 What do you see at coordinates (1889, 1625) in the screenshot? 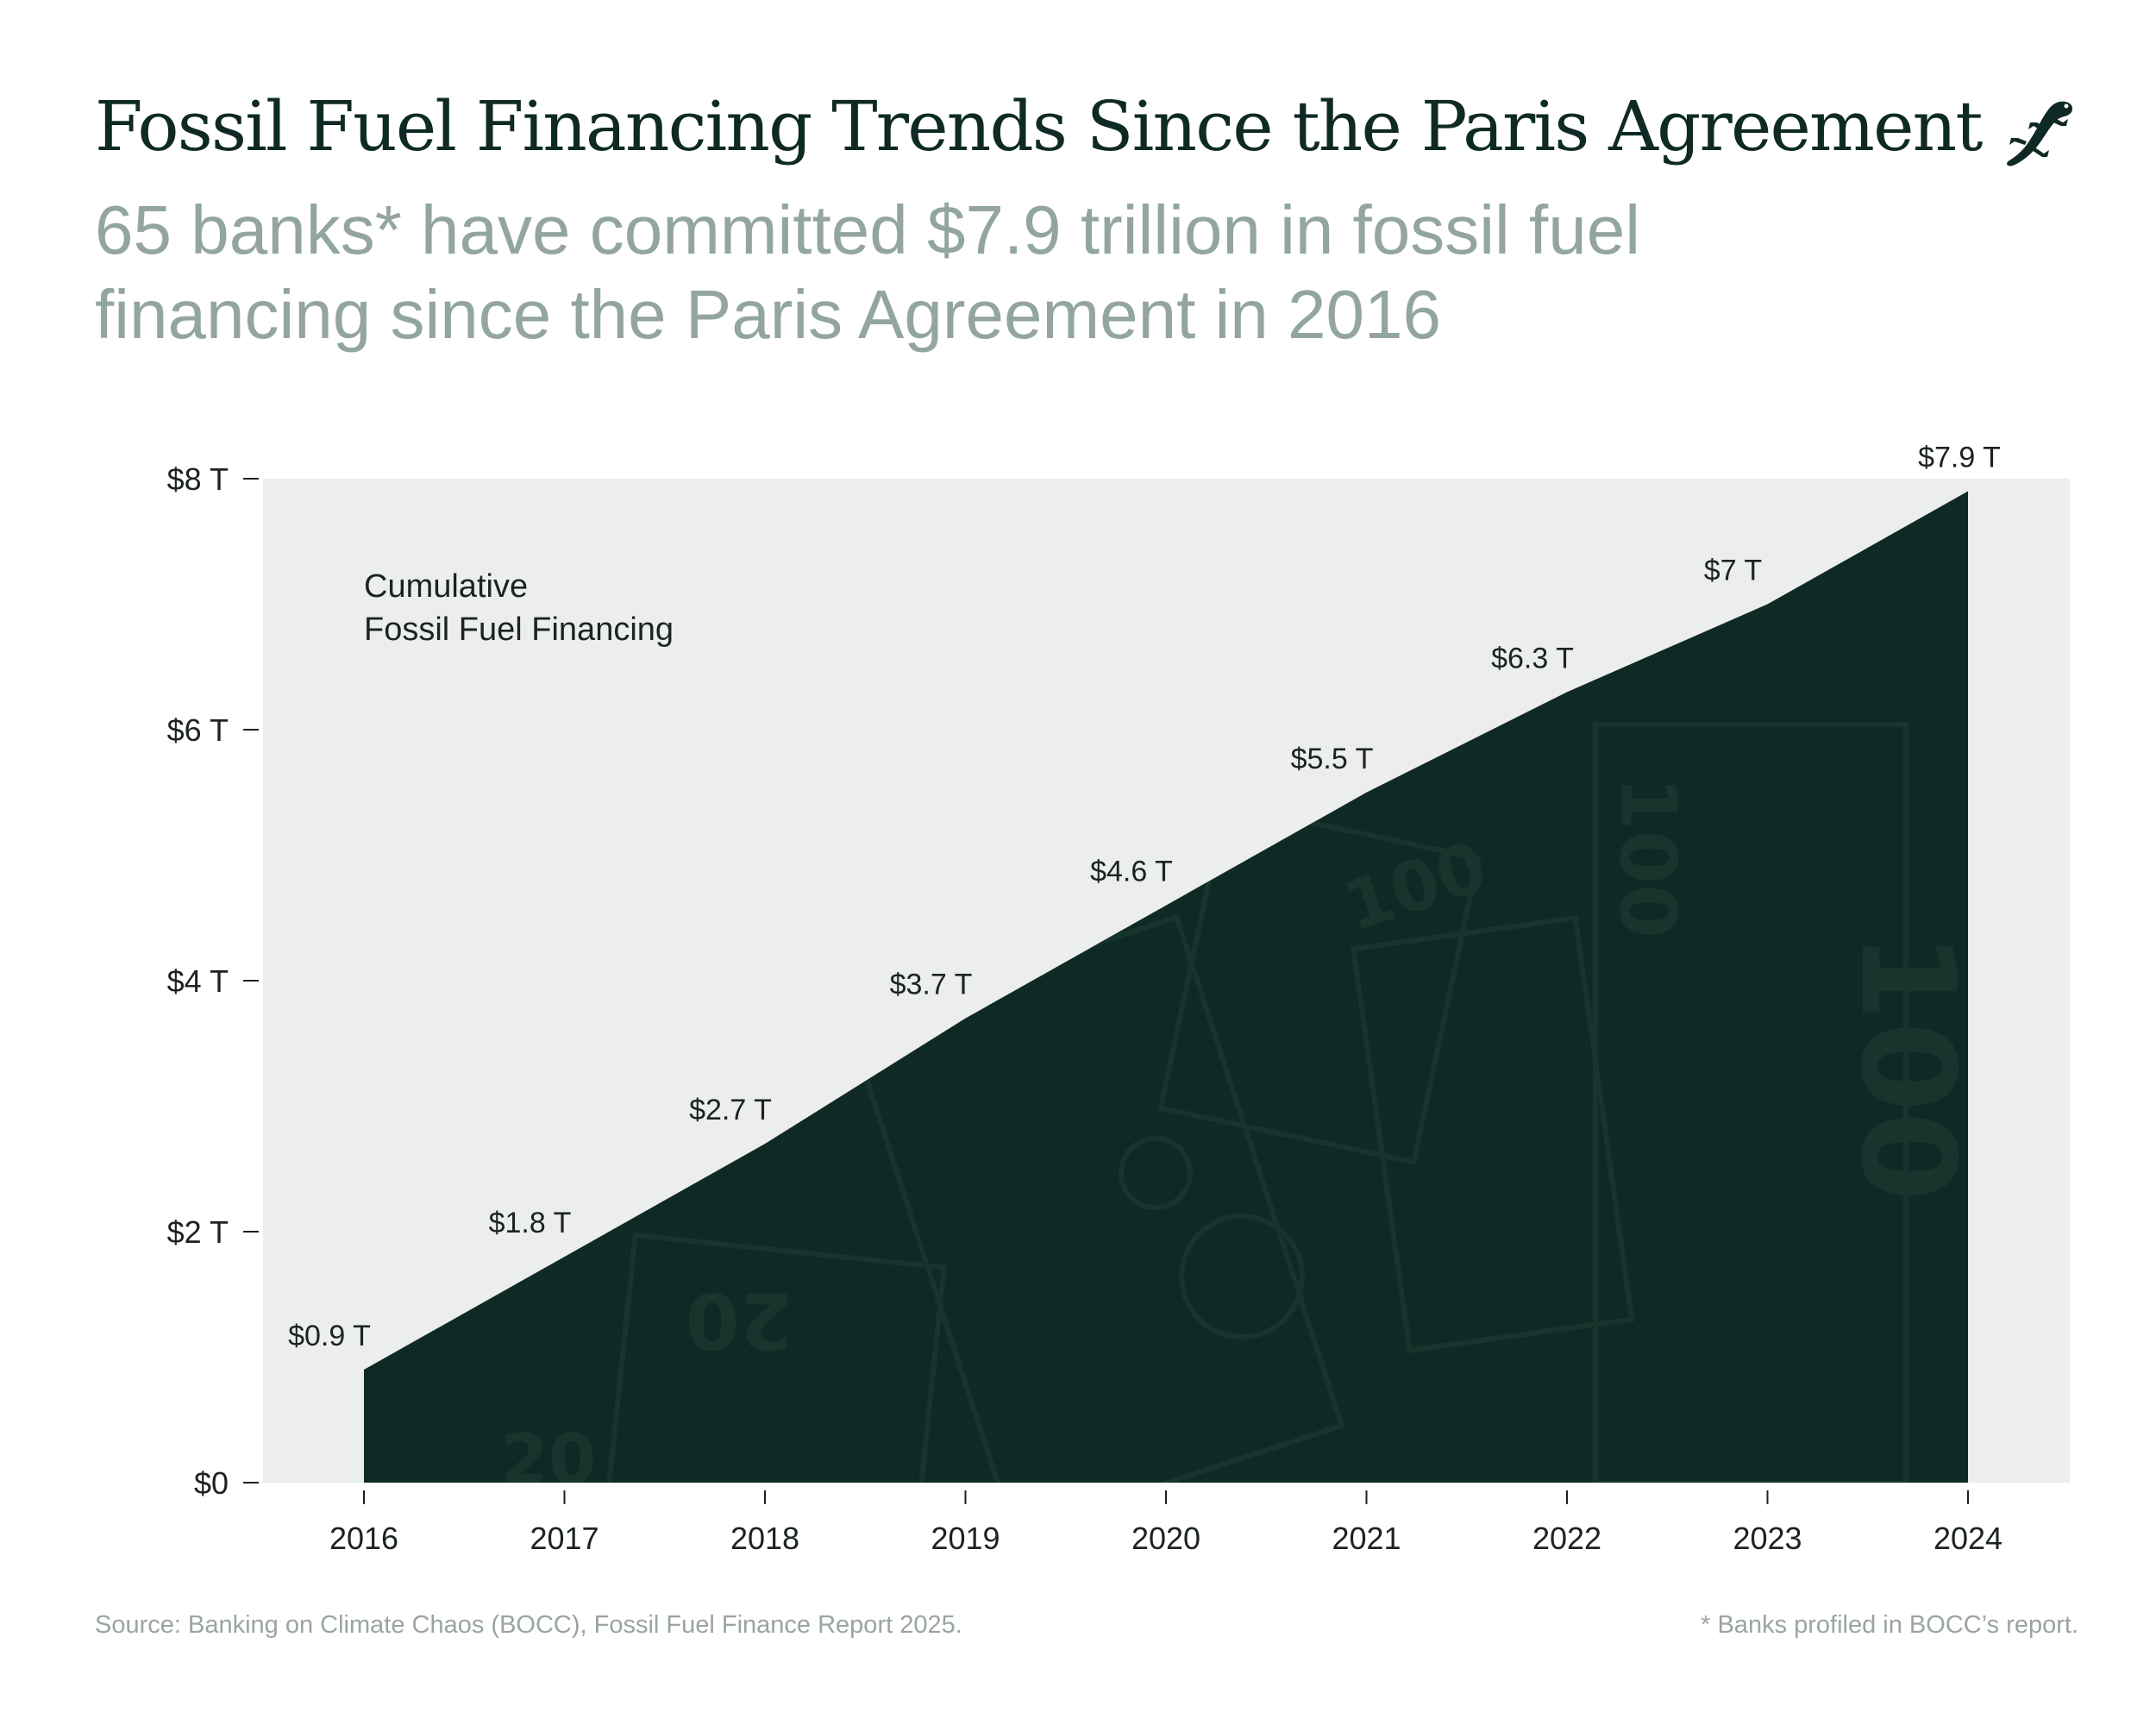
I see `footnote: * Banks profiled in BOCC’s report.` at bounding box center [1889, 1625].